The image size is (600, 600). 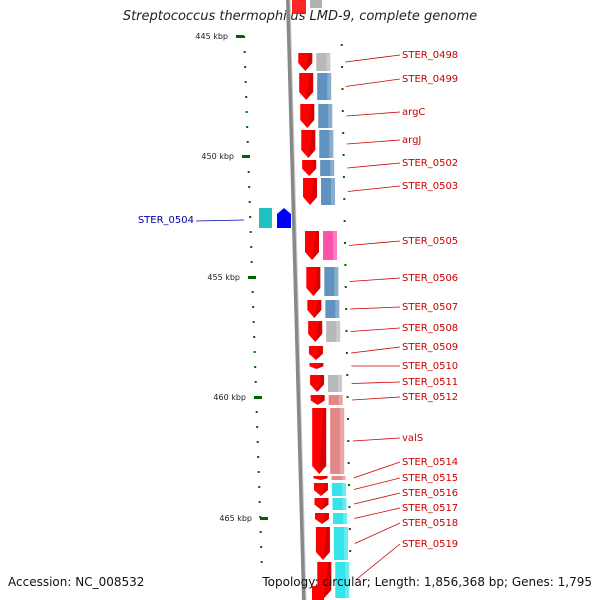 What do you see at coordinates (430, 397) in the screenshot?
I see `gene-label: STER_0512` at bounding box center [430, 397].